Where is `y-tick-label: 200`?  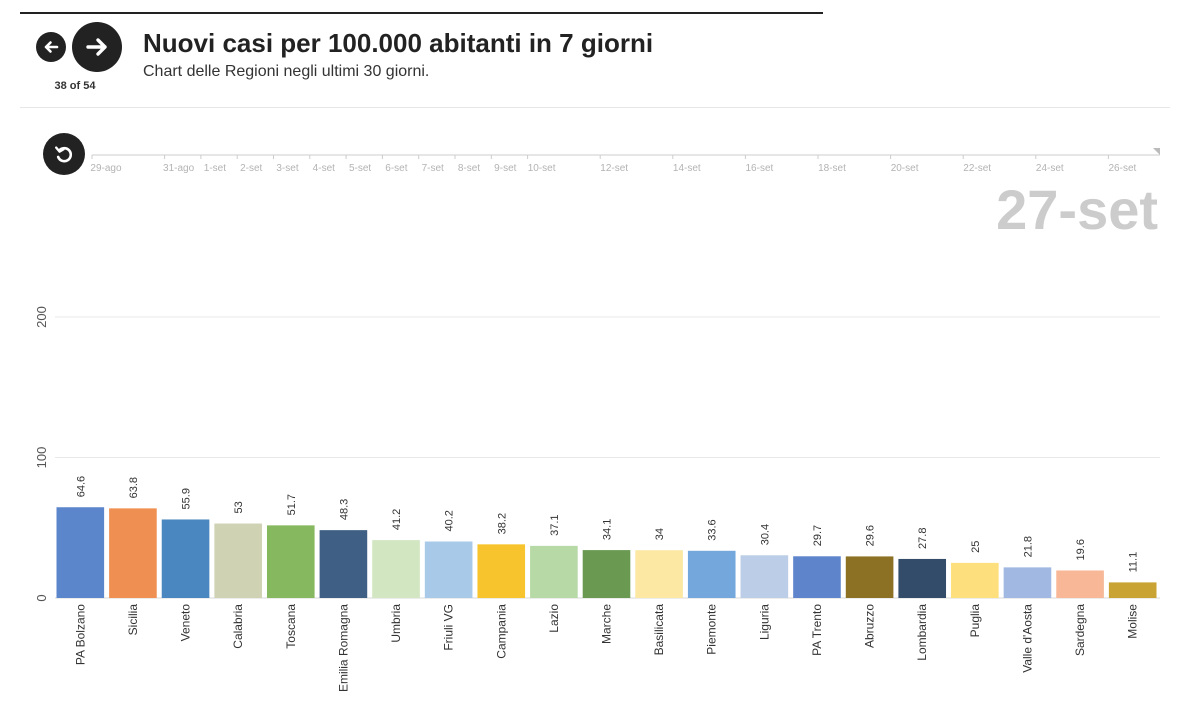 y-tick-label: 200 is located at coordinates (41, 317).